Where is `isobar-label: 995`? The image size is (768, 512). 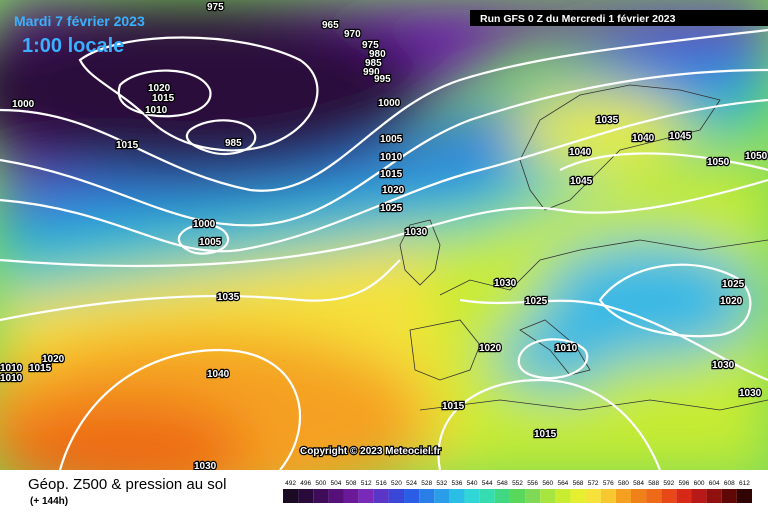
isobar-label: 995 is located at coordinates (382, 79).